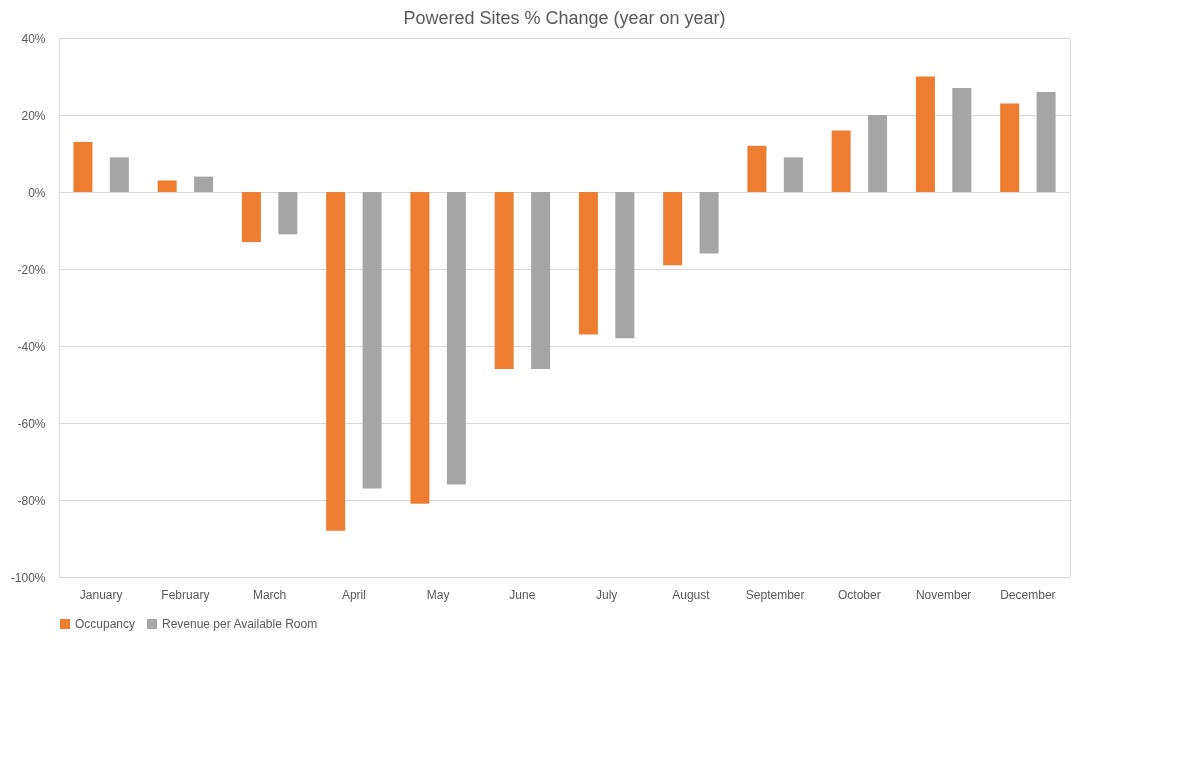 The width and height of the screenshot is (1178, 775). I want to click on y-tick-label: 0%, so click(37, 192).